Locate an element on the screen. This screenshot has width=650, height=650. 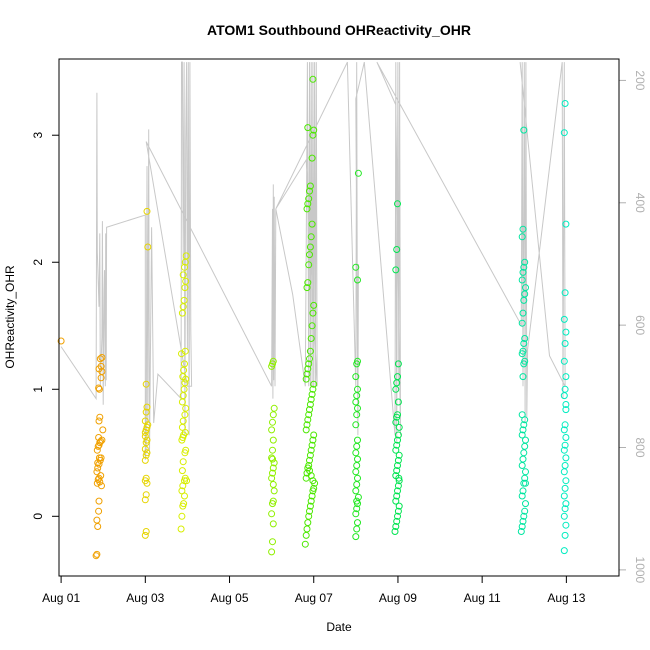
x-tick-label: Aug 09 is located at coordinates (398, 598).